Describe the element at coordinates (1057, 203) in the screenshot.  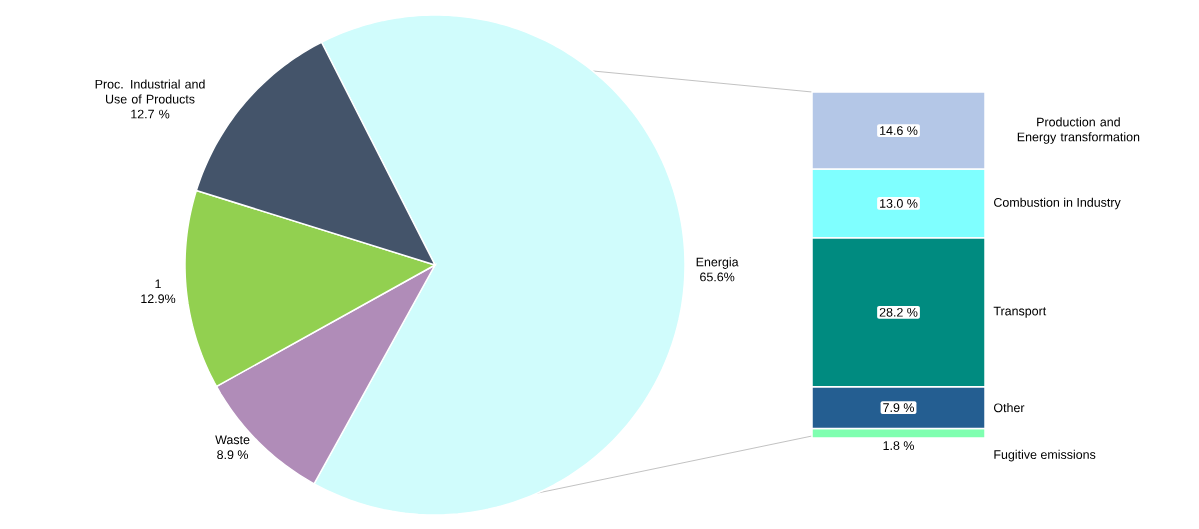
I see `series-label: Combustion in Industry` at that location.